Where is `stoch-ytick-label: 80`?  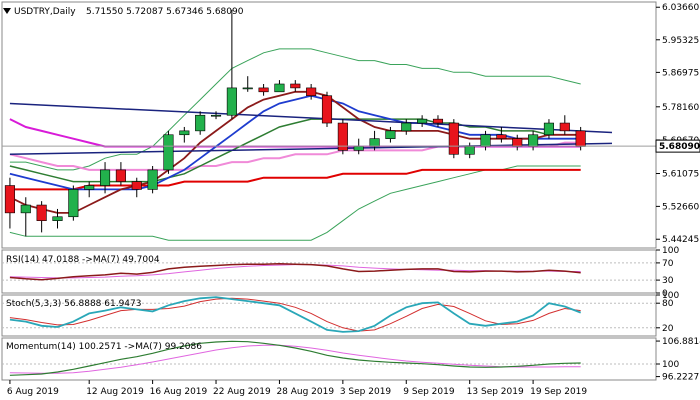
stoch-ytick-label: 80 is located at coordinates (668, 304).